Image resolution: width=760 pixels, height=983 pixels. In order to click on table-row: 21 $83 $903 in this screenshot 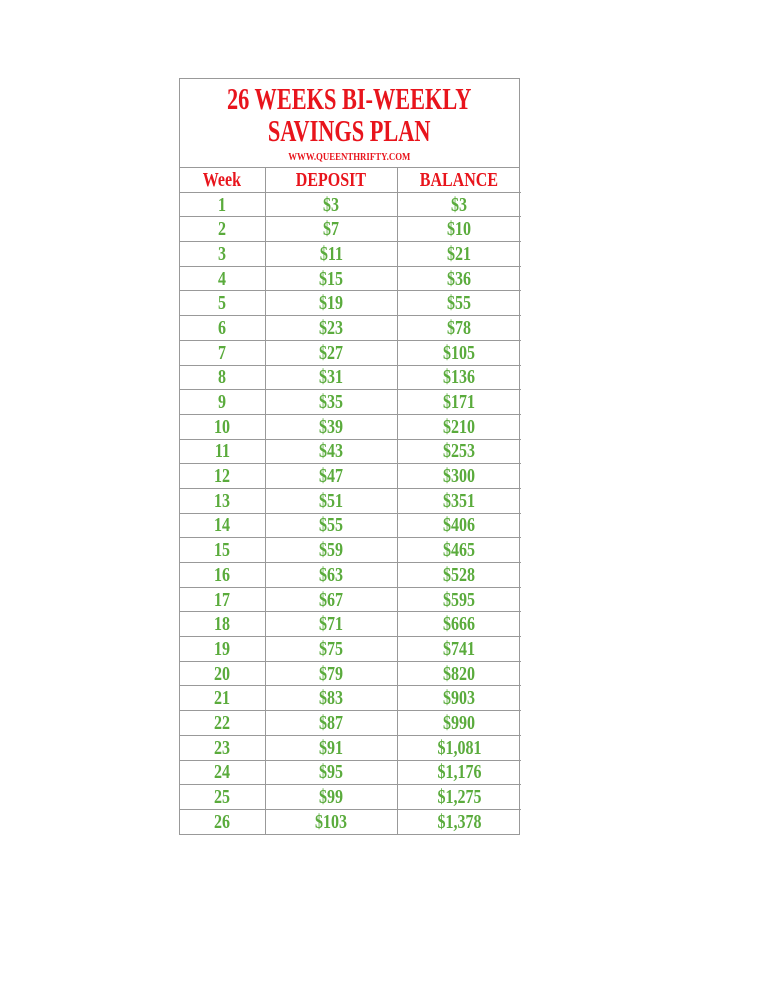, I will do `click(350, 698)`.